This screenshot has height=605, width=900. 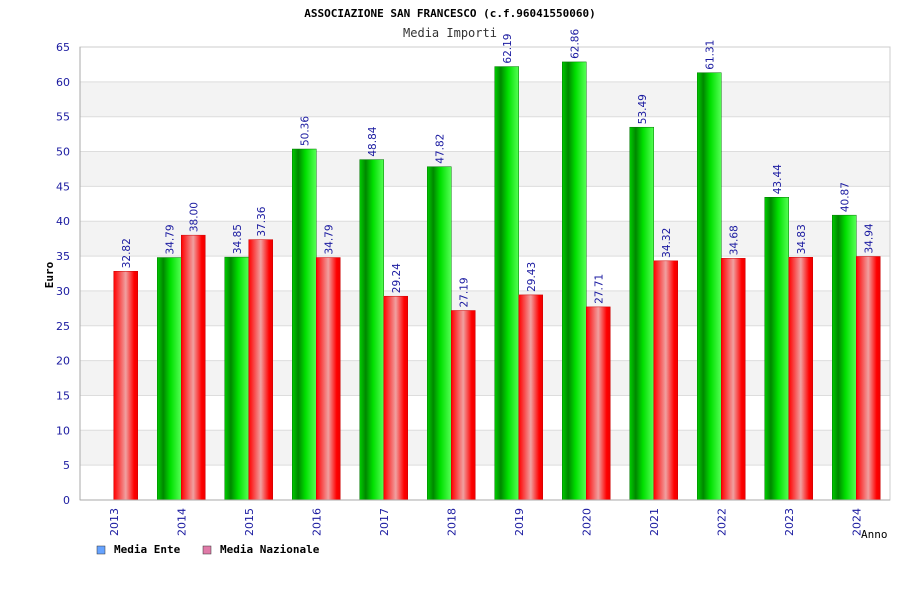 What do you see at coordinates (464, 292) in the screenshot?
I see `data-label: 27.19` at bounding box center [464, 292].